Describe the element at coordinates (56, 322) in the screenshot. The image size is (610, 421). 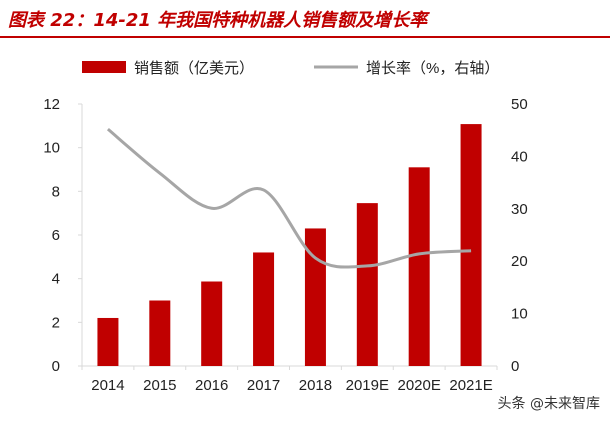
I see `y-tick-label: 2` at that location.